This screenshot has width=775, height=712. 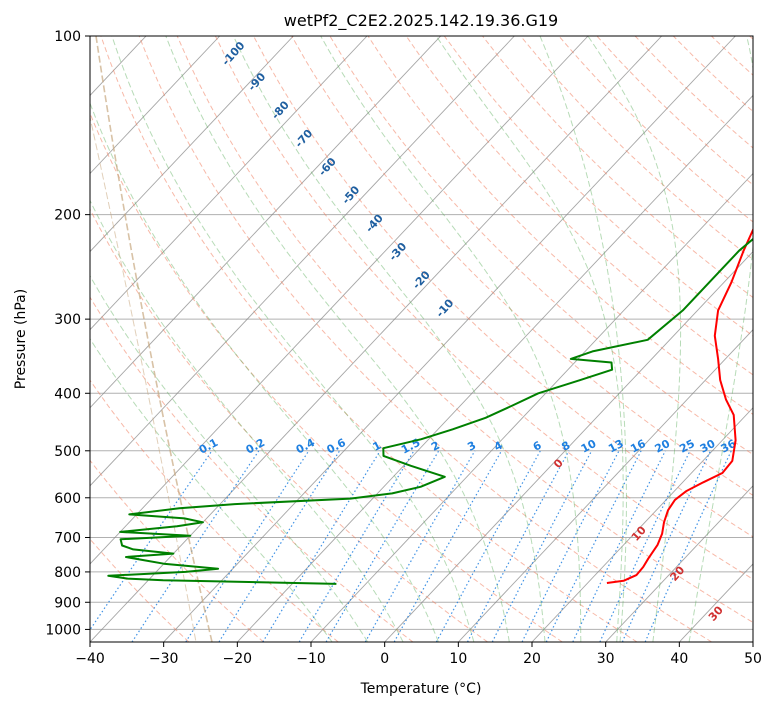 I want to click on x-tick-label: 10, so click(x=458, y=659).